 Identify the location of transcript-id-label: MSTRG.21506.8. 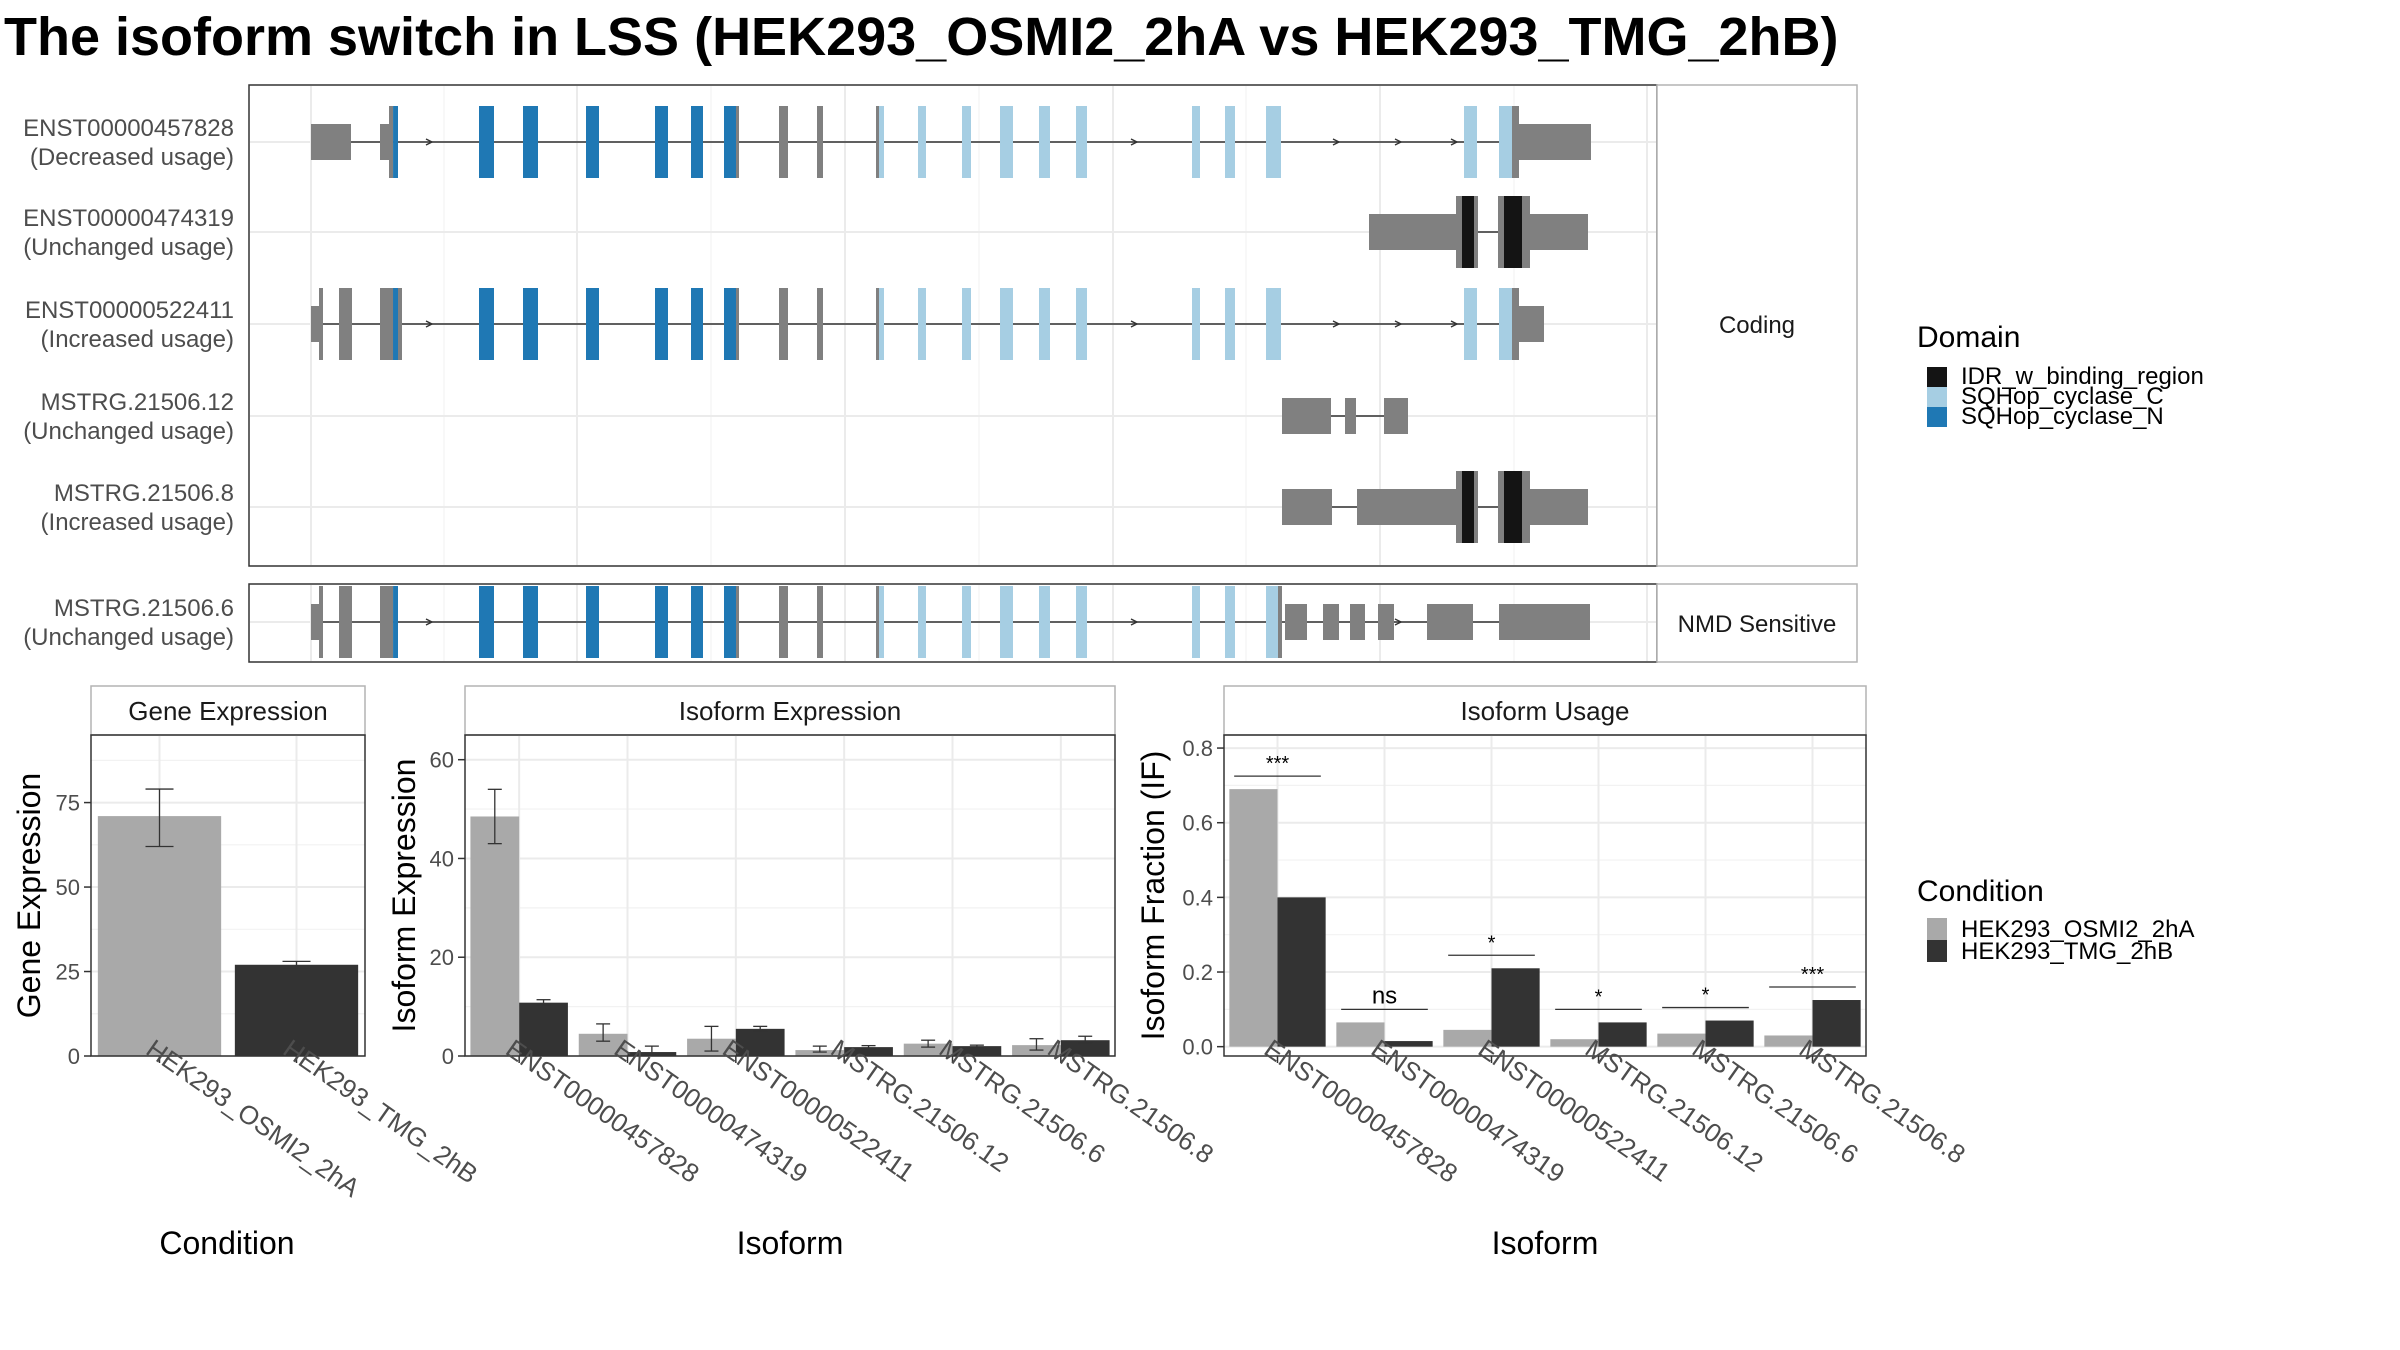
(144, 493).